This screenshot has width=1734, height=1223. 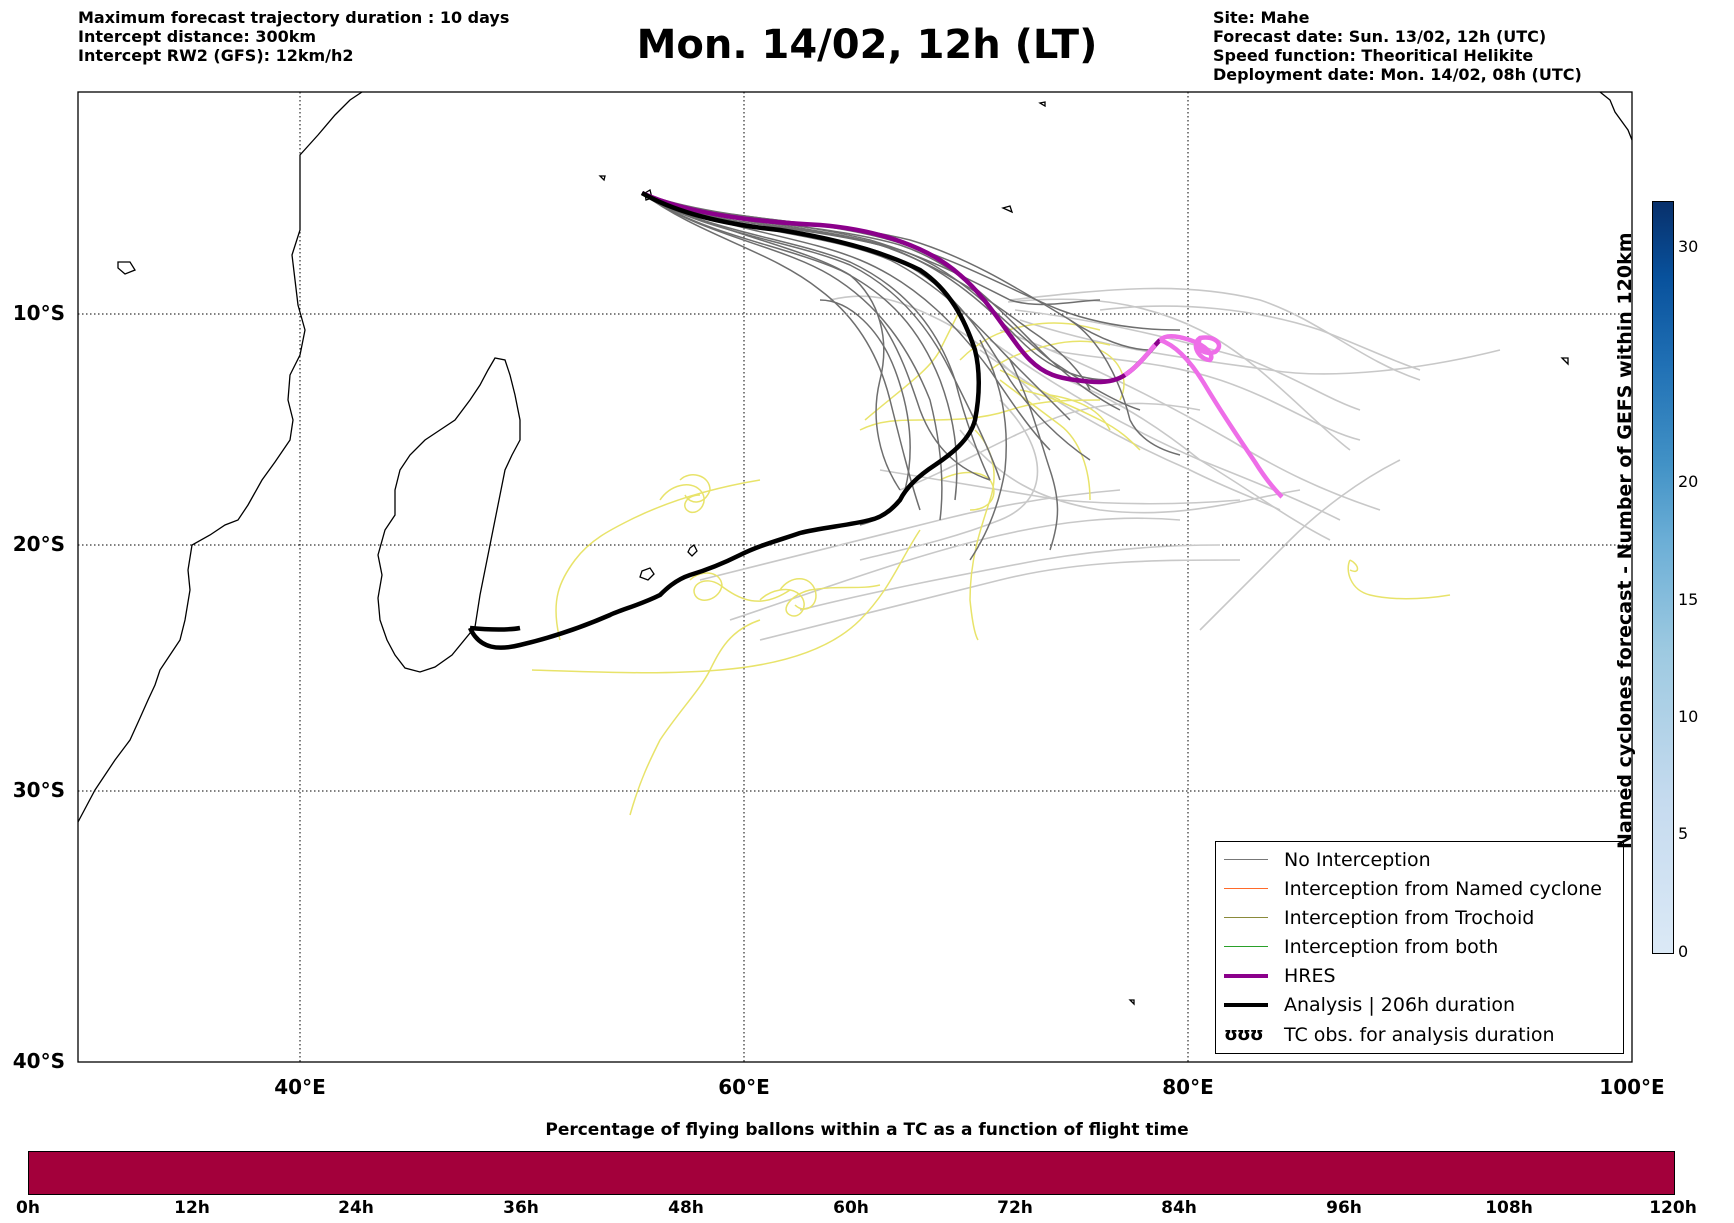 I want to click on legend-item-analysis: Analysis | 206h duration, so click(x=1369, y=1004).